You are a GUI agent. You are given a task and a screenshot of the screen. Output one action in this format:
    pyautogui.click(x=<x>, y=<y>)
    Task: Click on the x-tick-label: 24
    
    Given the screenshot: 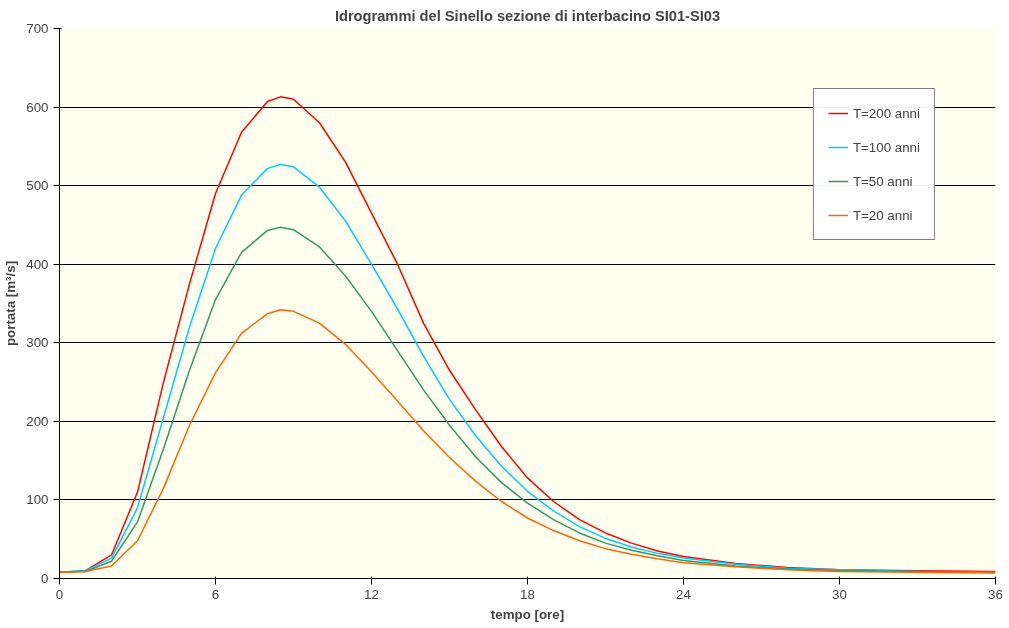 What is the action you would take?
    pyautogui.click(x=684, y=594)
    